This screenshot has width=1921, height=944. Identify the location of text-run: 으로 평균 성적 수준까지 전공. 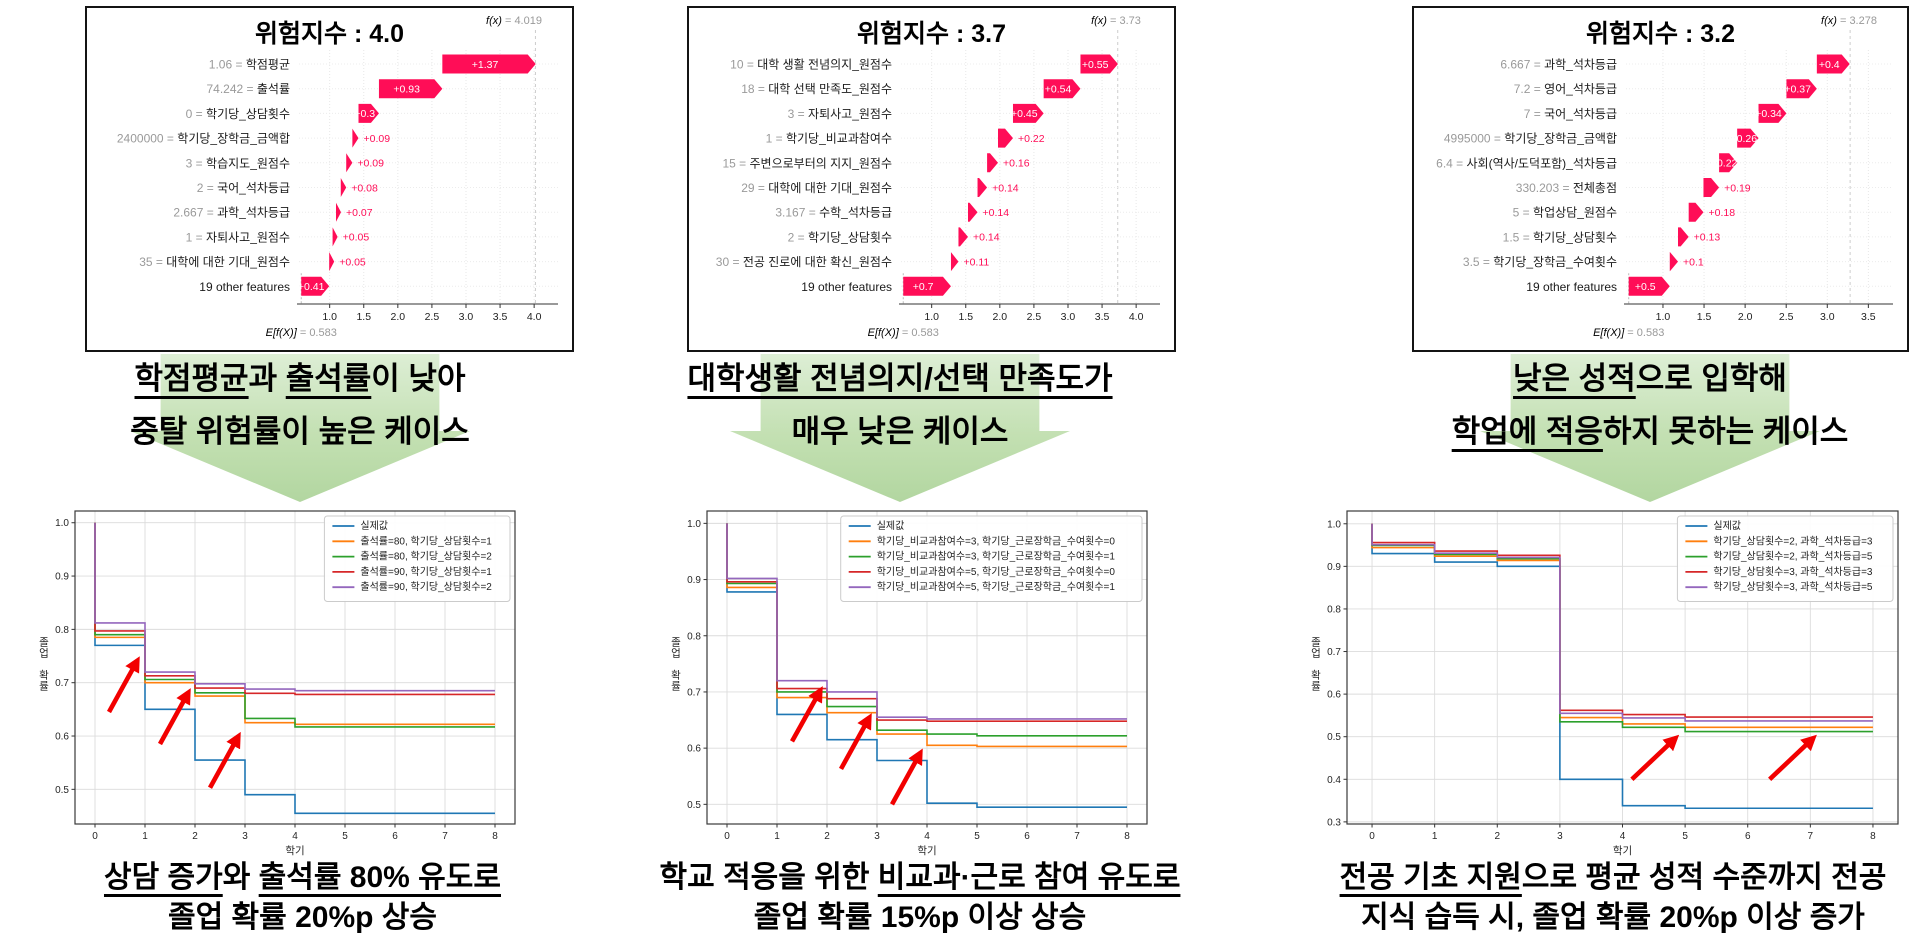
(1704, 877).